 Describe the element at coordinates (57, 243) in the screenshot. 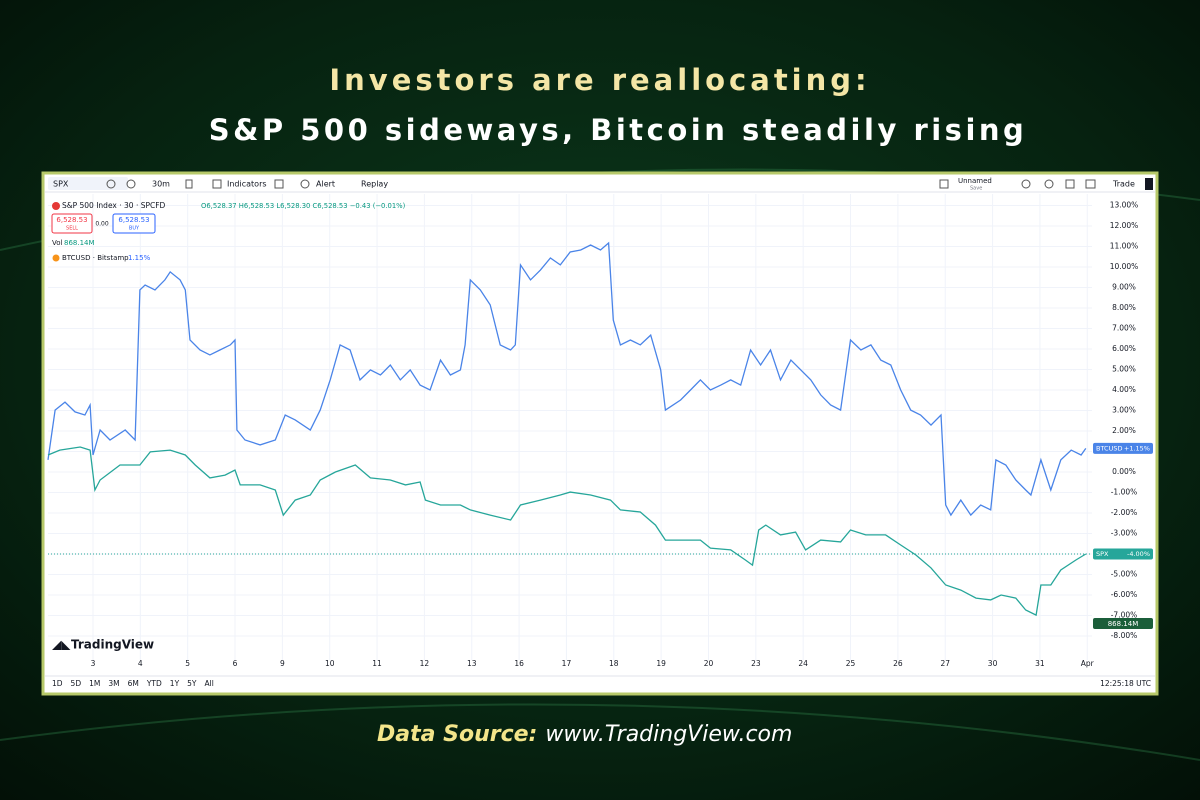

I see `vol-label: Vol` at that location.